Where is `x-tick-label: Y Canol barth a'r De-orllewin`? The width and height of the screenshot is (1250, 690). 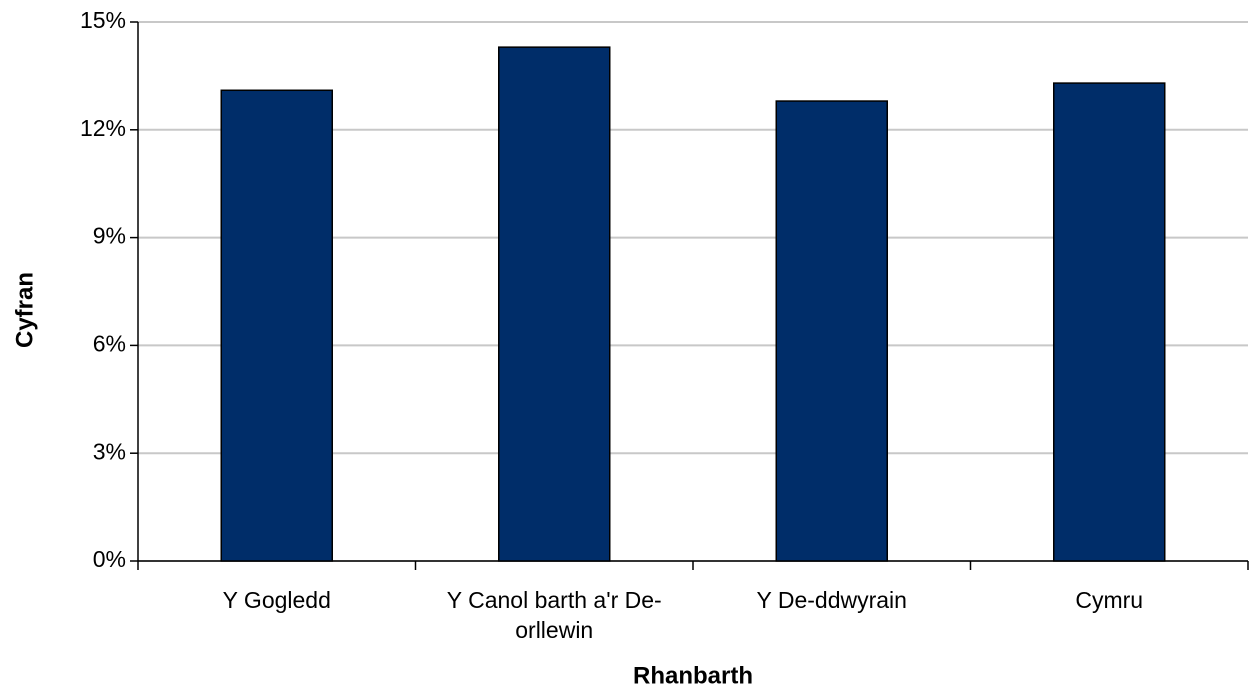 x-tick-label: Y Canol barth a'r De-orllewin is located at coordinates (554, 615).